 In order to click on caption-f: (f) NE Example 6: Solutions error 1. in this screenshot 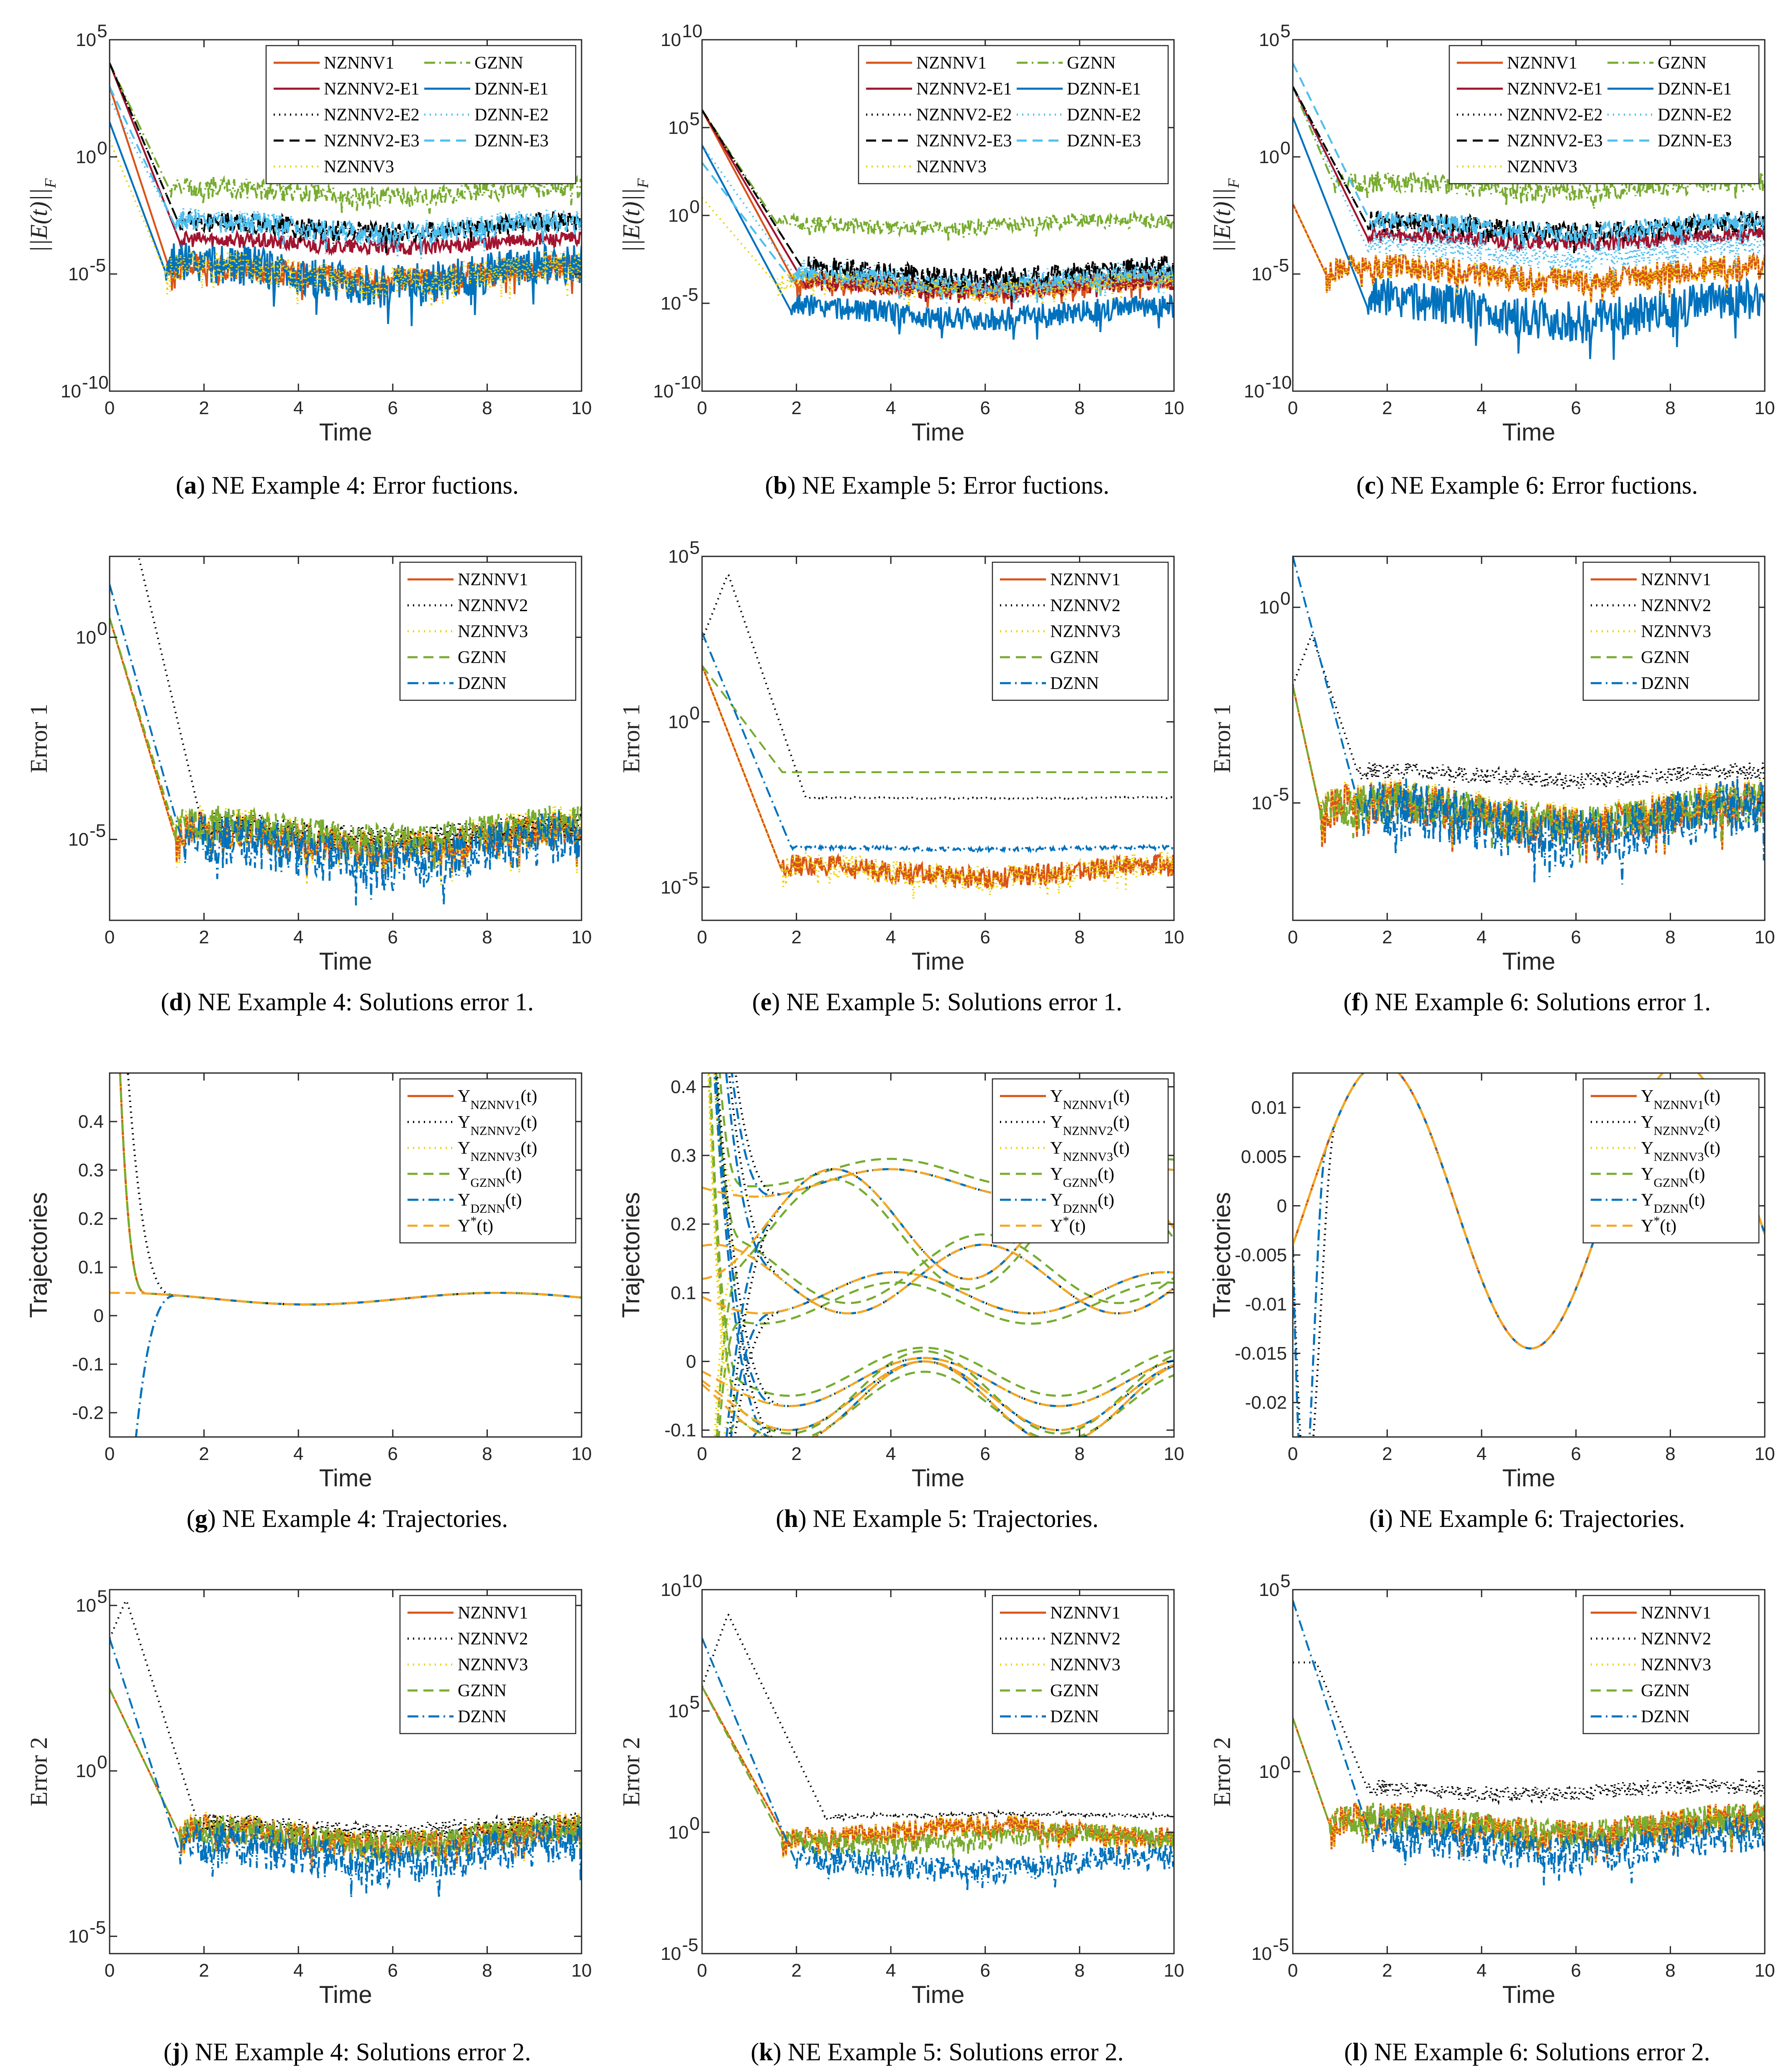, I will do `click(1527, 1002)`.